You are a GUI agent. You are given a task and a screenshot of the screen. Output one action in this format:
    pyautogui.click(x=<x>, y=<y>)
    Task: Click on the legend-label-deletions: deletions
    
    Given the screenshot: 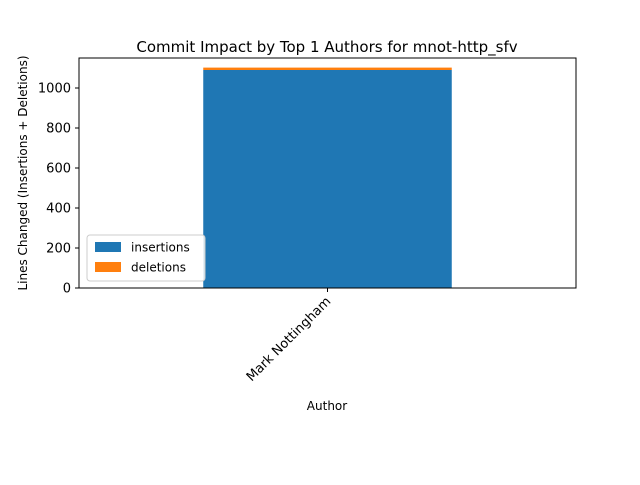 What is the action you would take?
    pyautogui.click(x=158, y=268)
    